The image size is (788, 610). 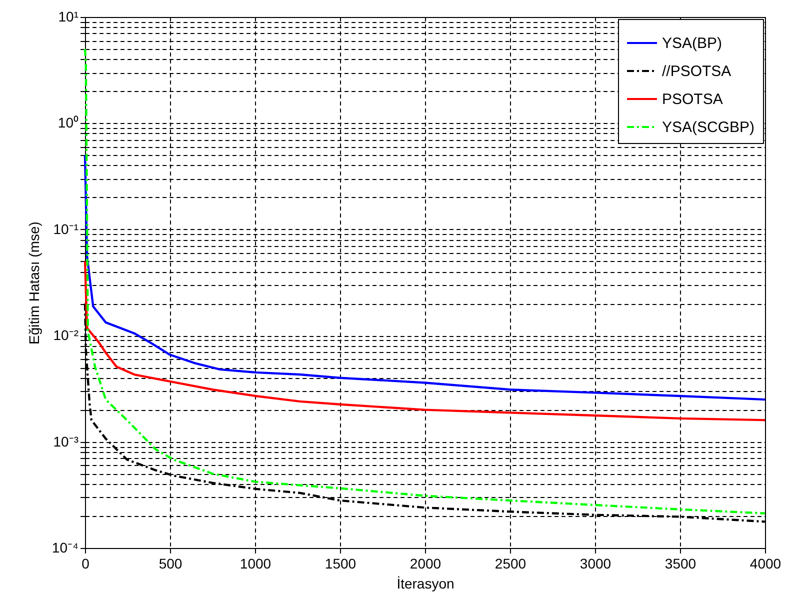 What do you see at coordinates (510, 564) in the screenshot?
I see `x-tick-label: 2500` at bounding box center [510, 564].